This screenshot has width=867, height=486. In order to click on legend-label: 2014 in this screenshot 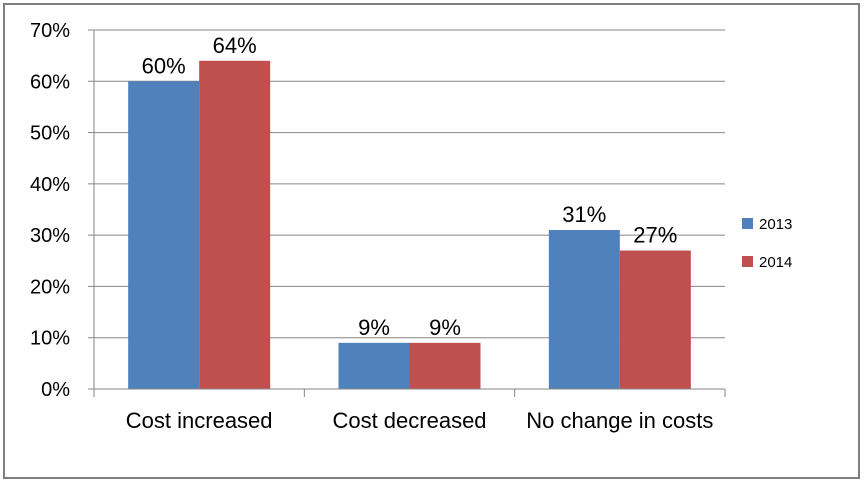, I will do `click(775, 262)`.